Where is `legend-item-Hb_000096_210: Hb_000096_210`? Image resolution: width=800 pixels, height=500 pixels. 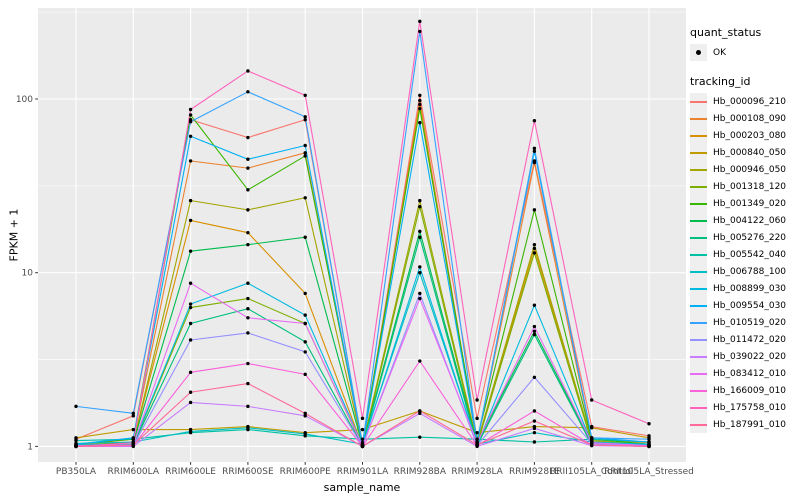 legend-item-Hb_000096_210: Hb_000096_210 is located at coordinates (745, 101).